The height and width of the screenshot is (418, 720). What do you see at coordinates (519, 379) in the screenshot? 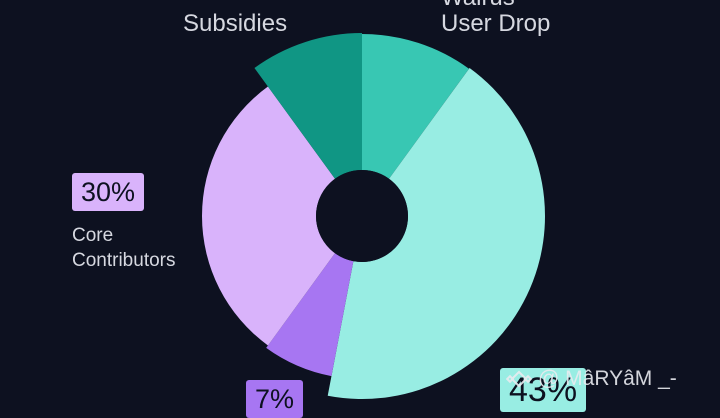
I see `binance-logo-icon` at bounding box center [519, 379].